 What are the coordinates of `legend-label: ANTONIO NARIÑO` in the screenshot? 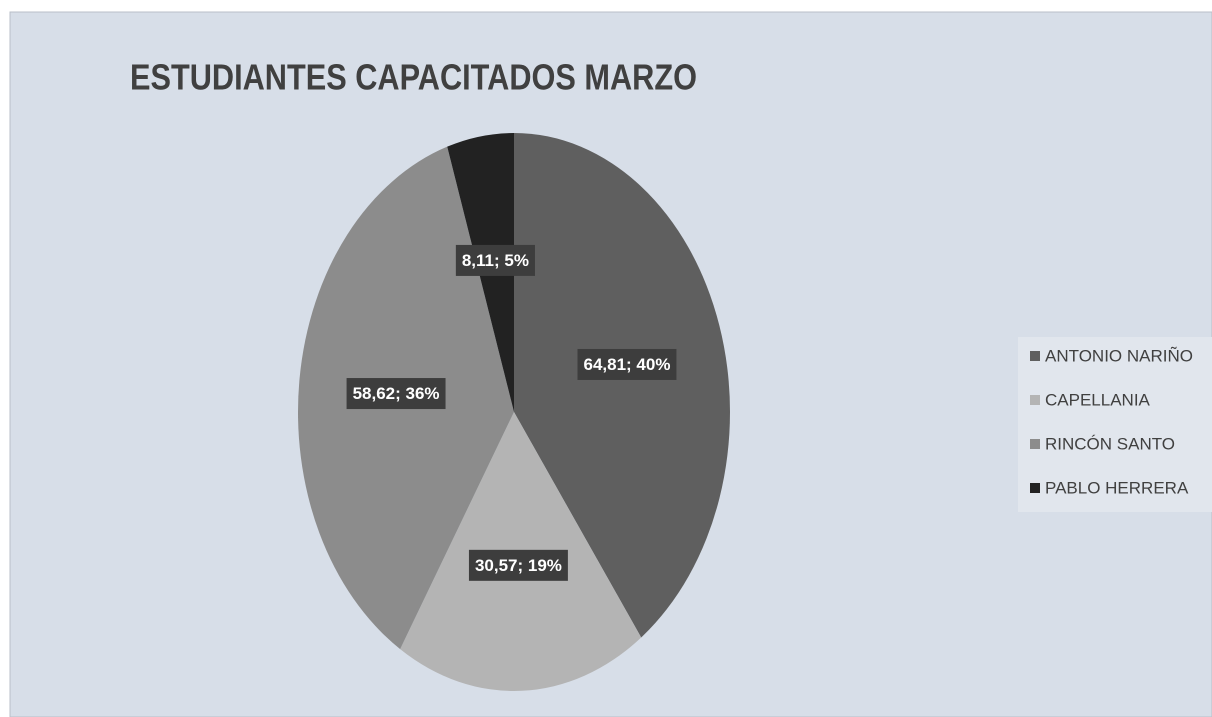 It's located at (1119, 355).